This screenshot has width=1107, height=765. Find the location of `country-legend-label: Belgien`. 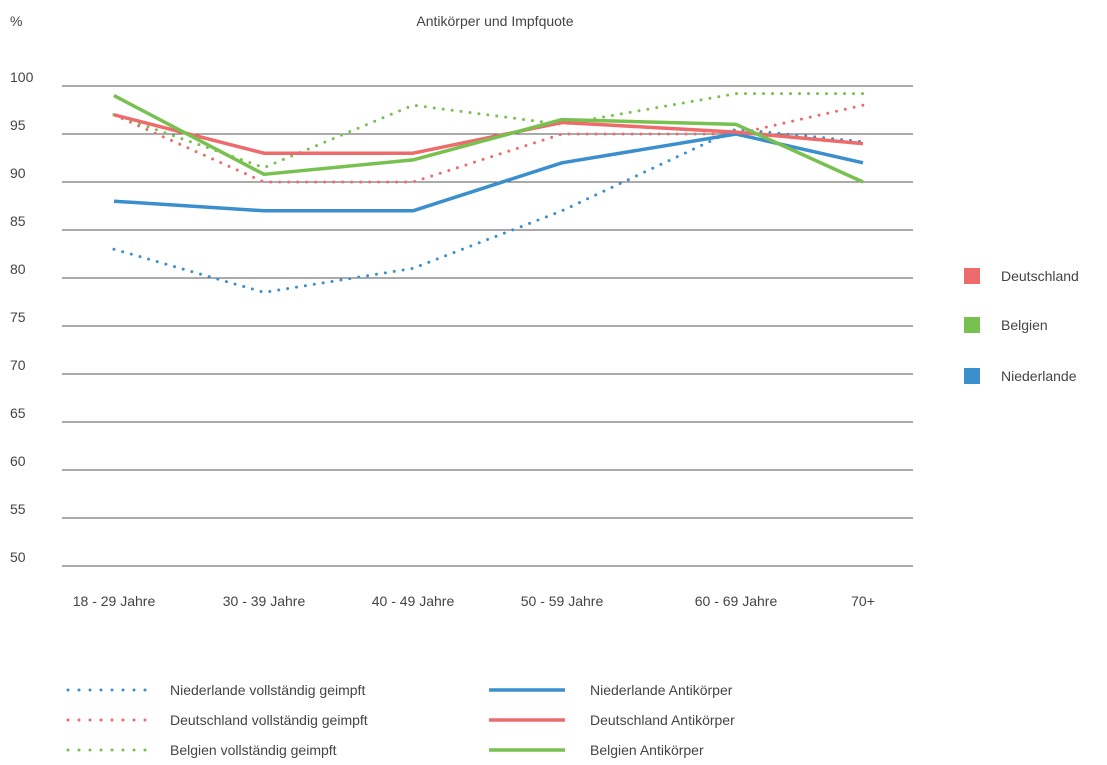

country-legend-label: Belgien is located at coordinates (1024, 325).